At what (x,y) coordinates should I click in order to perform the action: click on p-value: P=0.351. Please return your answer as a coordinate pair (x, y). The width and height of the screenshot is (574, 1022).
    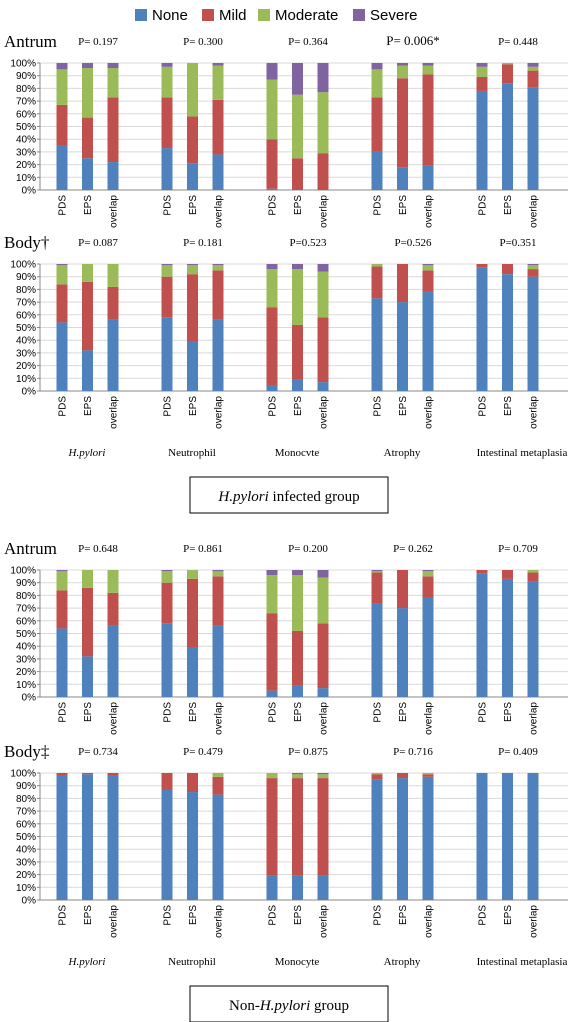
    Looking at the image, I should click on (517, 243).